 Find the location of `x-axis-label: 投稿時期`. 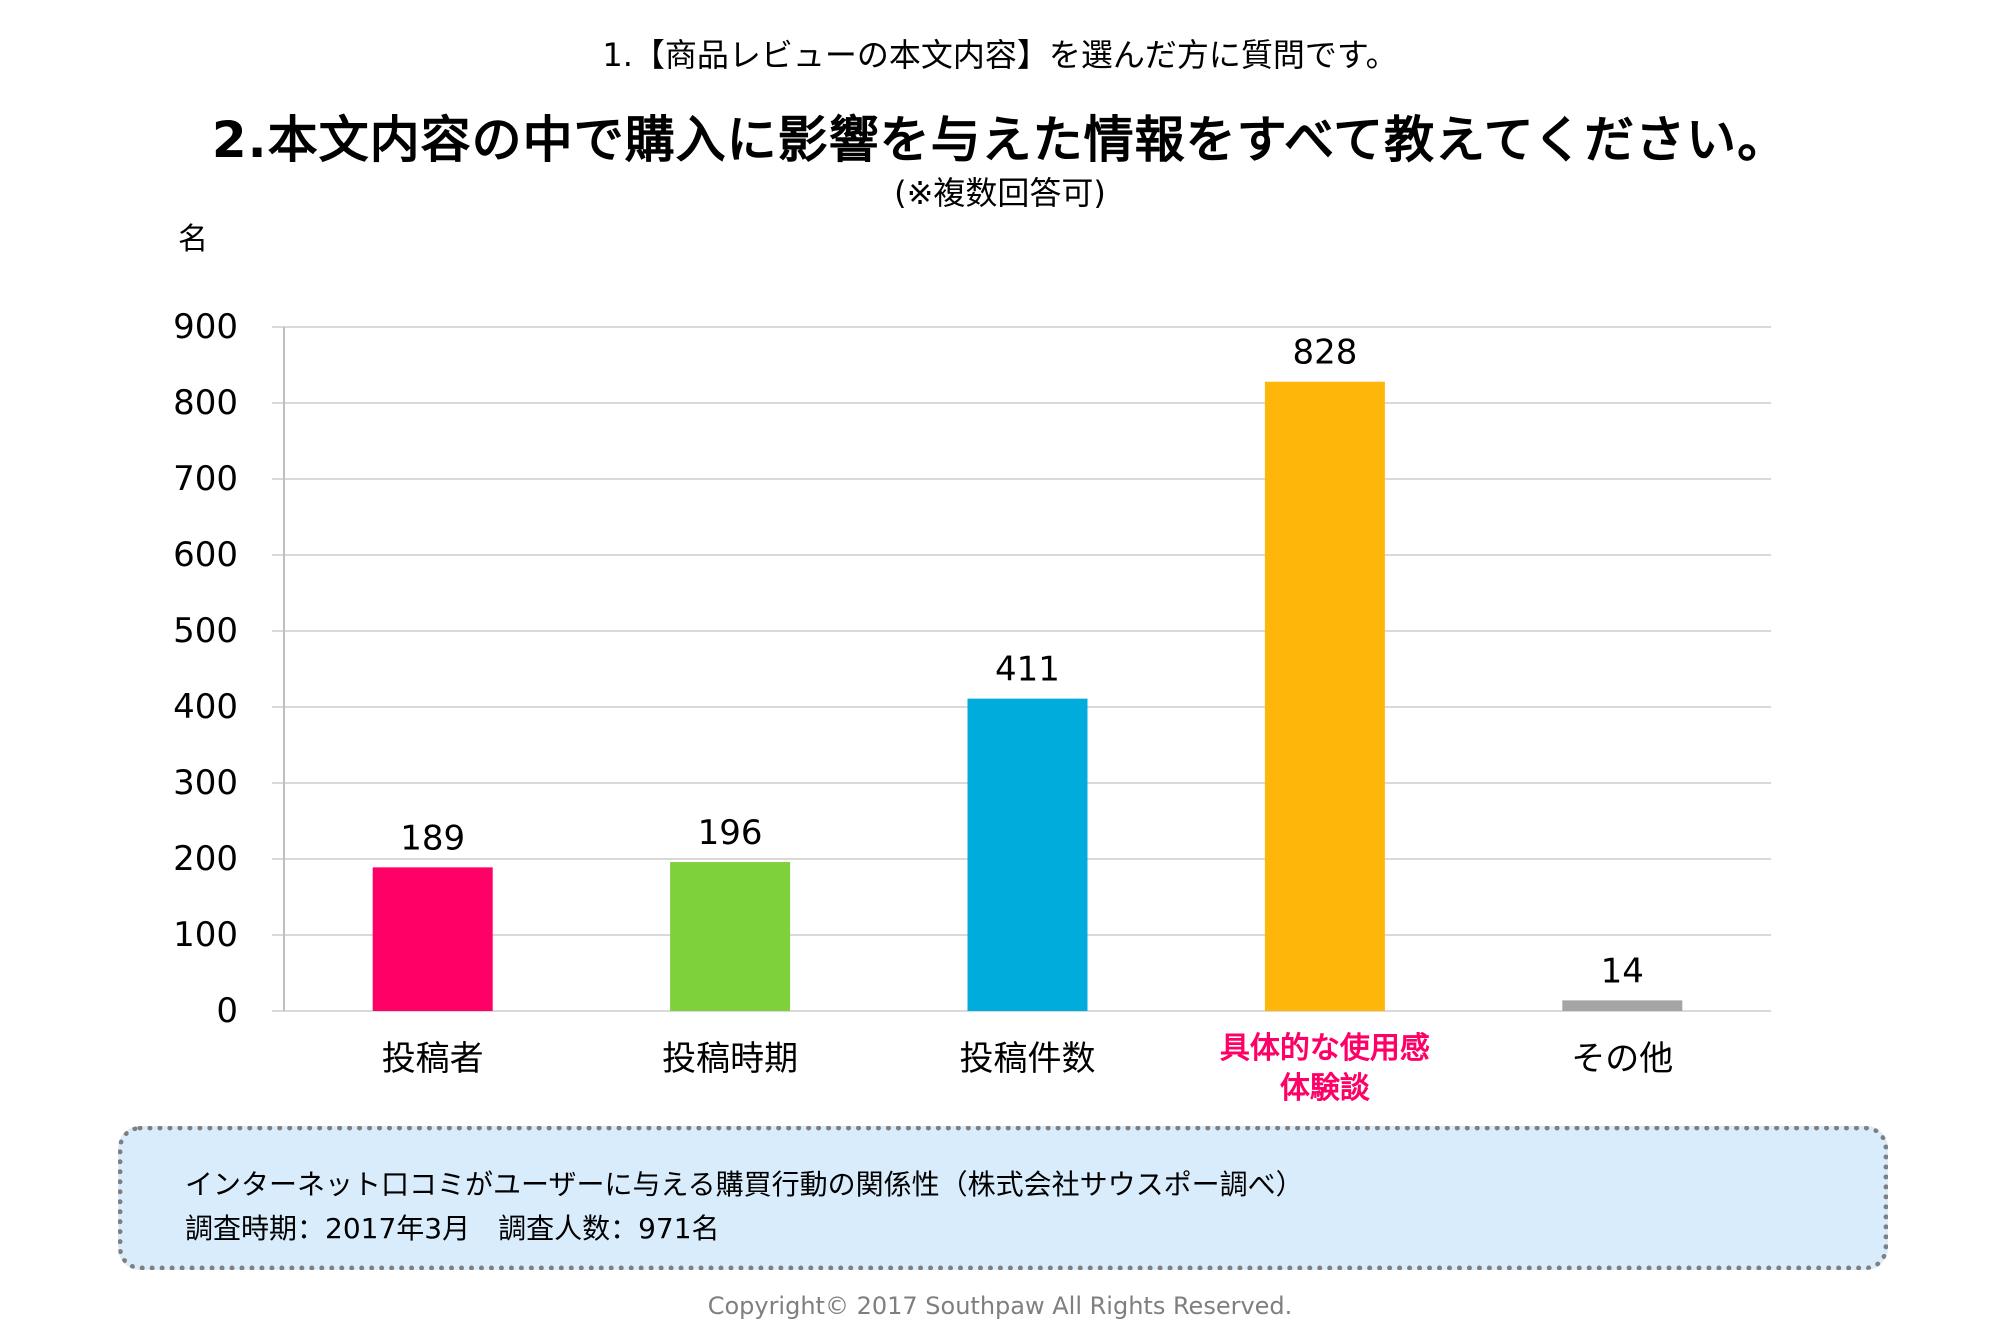

x-axis-label: 投稿時期 is located at coordinates (730, 1059).